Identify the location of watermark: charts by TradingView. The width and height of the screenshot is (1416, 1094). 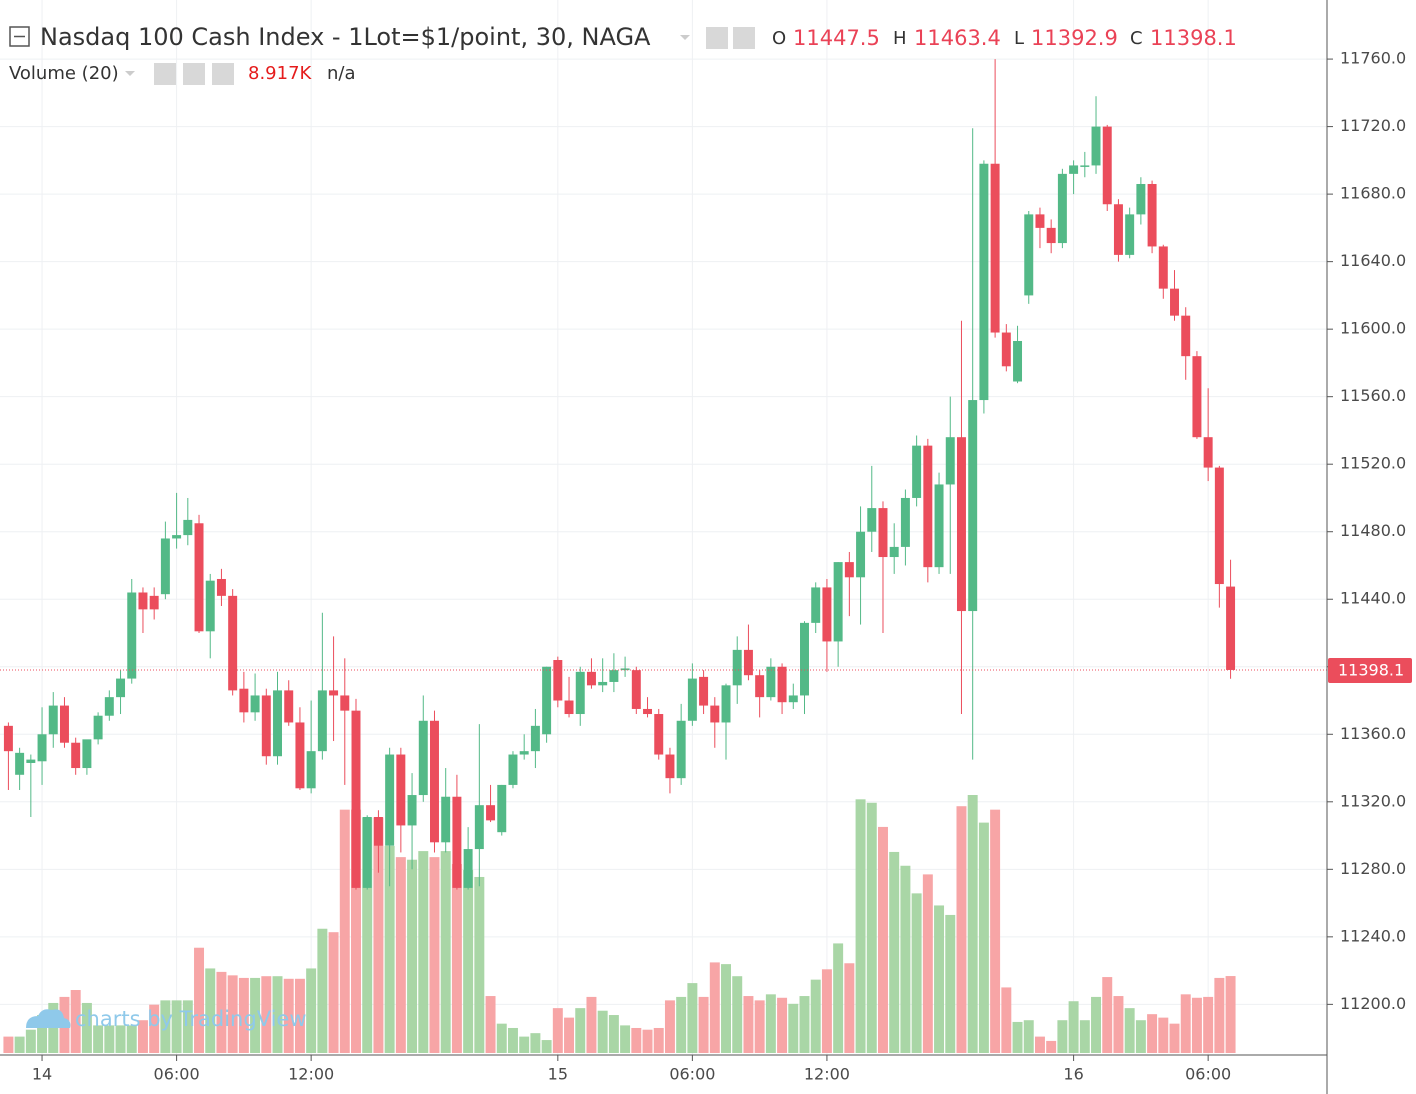
(191, 1019).